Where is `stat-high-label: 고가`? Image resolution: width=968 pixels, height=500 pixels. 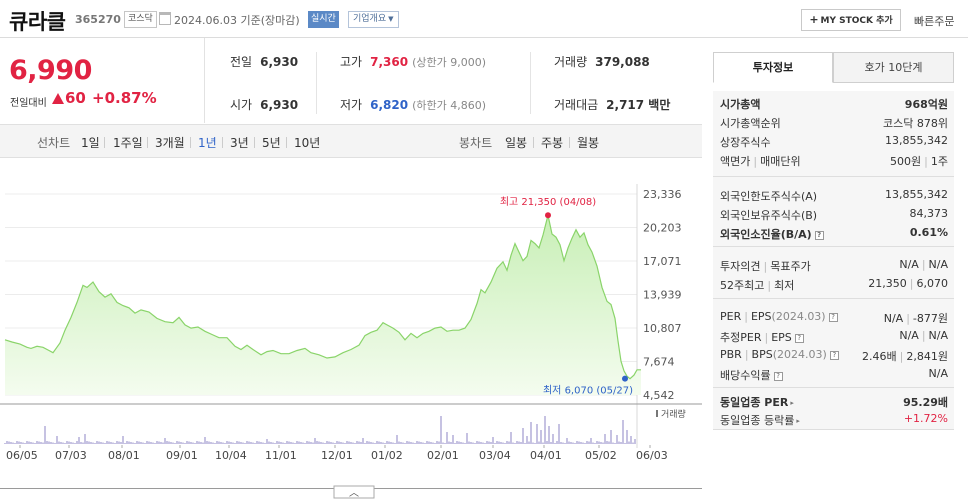 stat-high-label: 고가 is located at coordinates (351, 62).